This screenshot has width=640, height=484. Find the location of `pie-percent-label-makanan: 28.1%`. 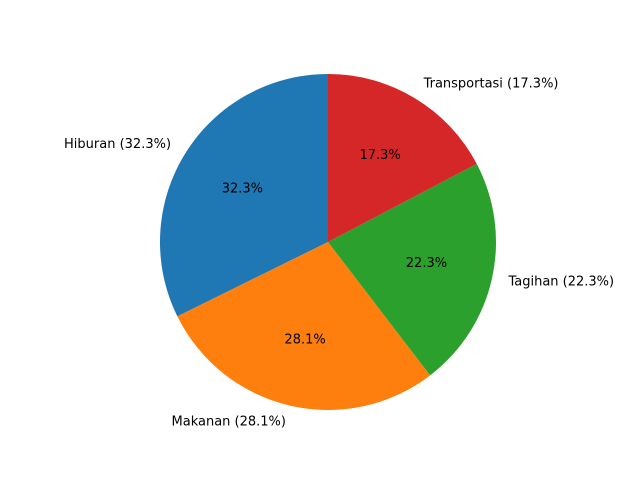

pie-percent-label-makanan: 28.1% is located at coordinates (304, 340).